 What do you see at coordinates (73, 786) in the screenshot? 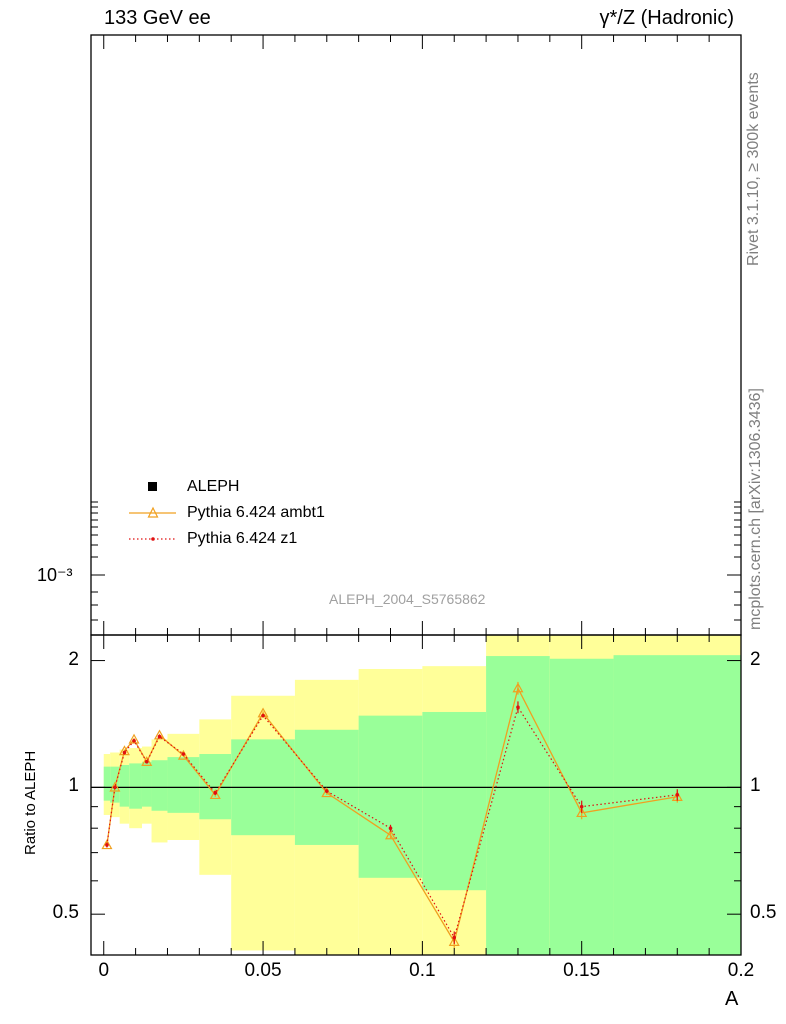
I see `ratio-ytick-label-left-1: 1` at bounding box center [73, 786].